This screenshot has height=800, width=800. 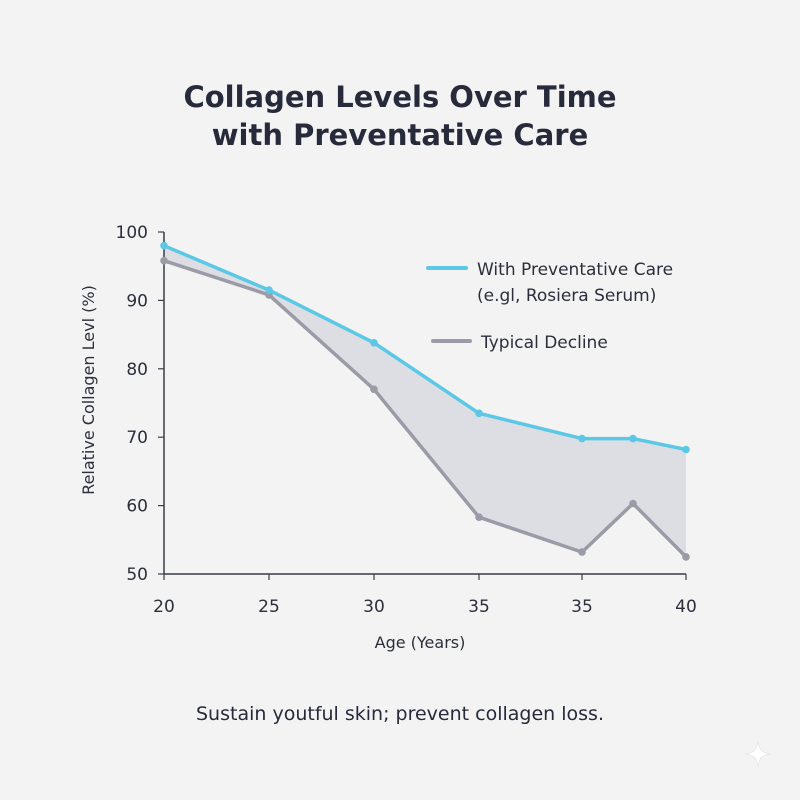 What do you see at coordinates (686, 607) in the screenshot?
I see `x-tick-label: 40` at bounding box center [686, 607].